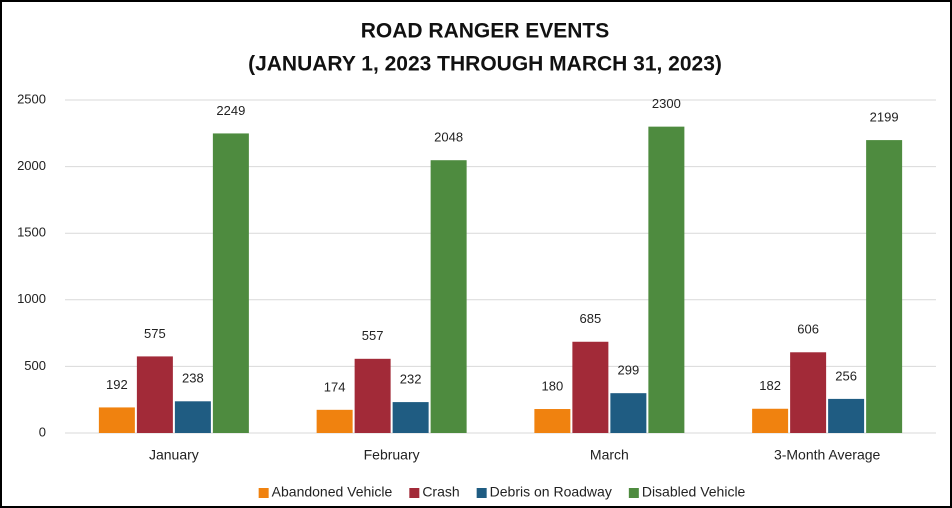 Image resolution: width=952 pixels, height=508 pixels. Describe the element at coordinates (629, 370) in the screenshot. I see `data-label: 299` at that location.